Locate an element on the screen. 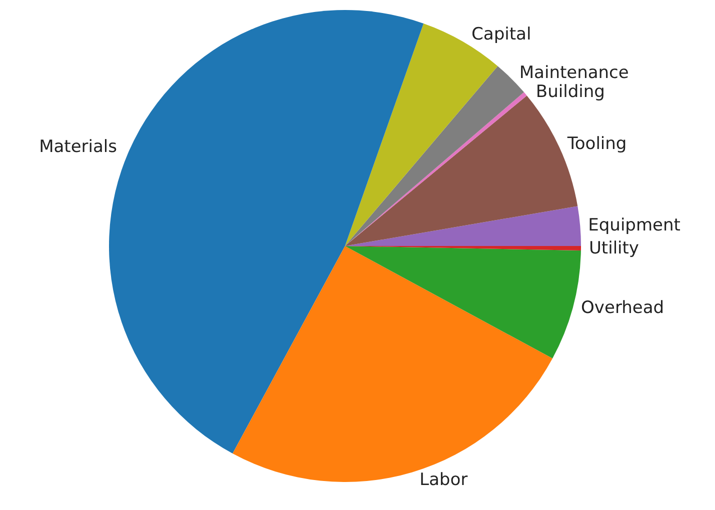 The image size is (715, 510). slice-label: Equipment is located at coordinates (634, 225).